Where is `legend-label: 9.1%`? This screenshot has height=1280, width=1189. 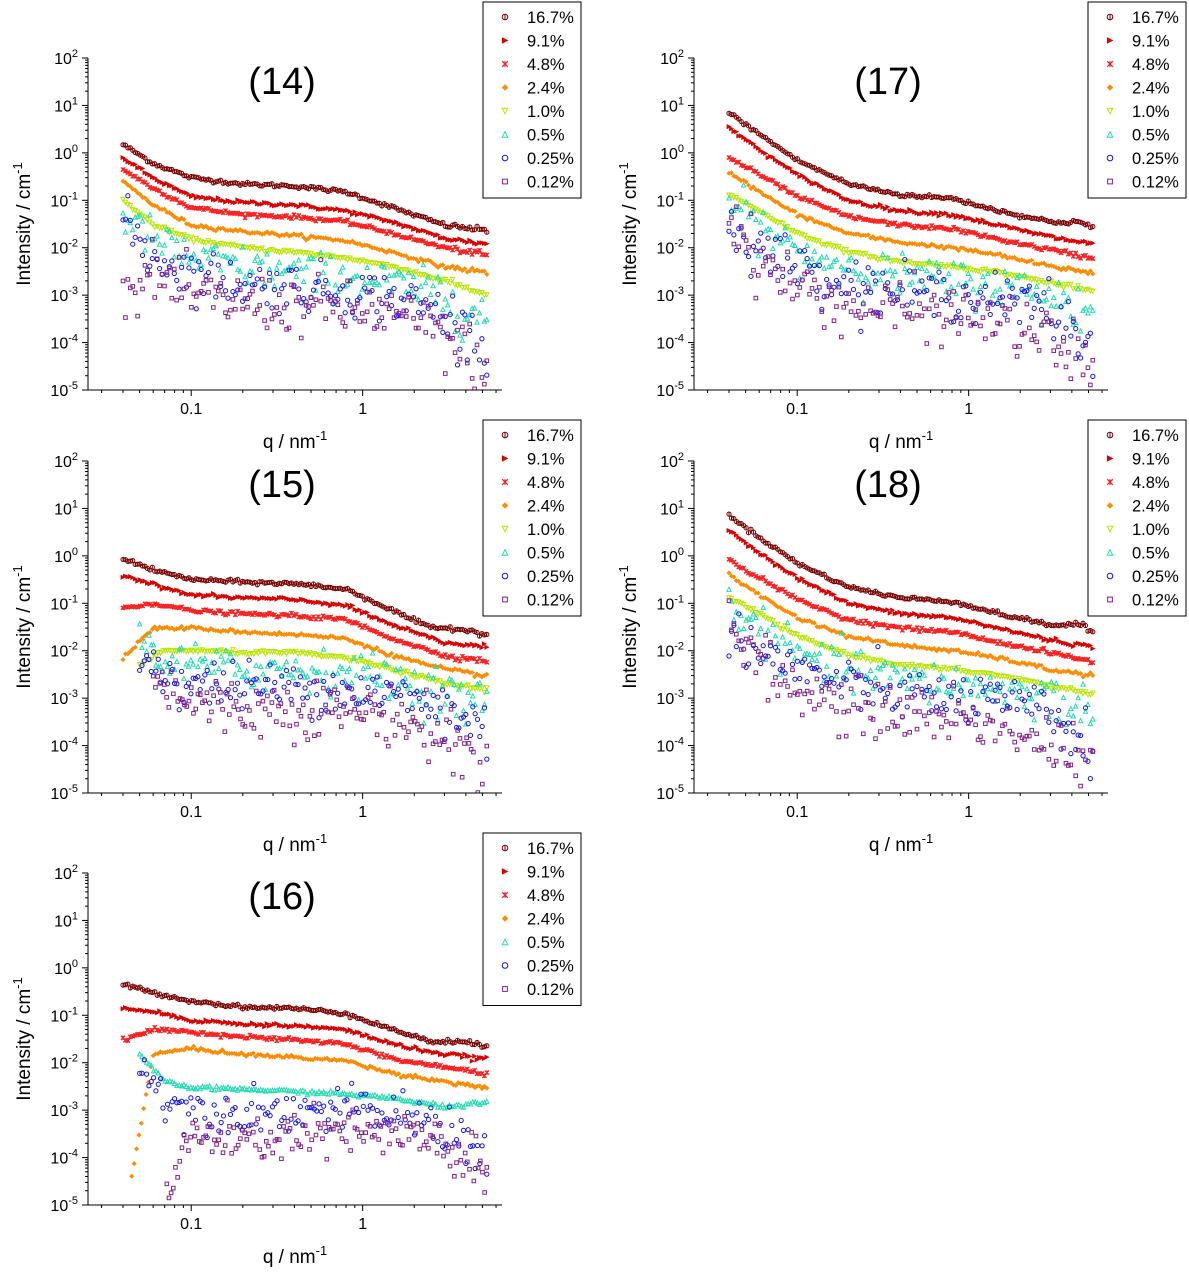
legend-label: 9.1% is located at coordinates (546, 42).